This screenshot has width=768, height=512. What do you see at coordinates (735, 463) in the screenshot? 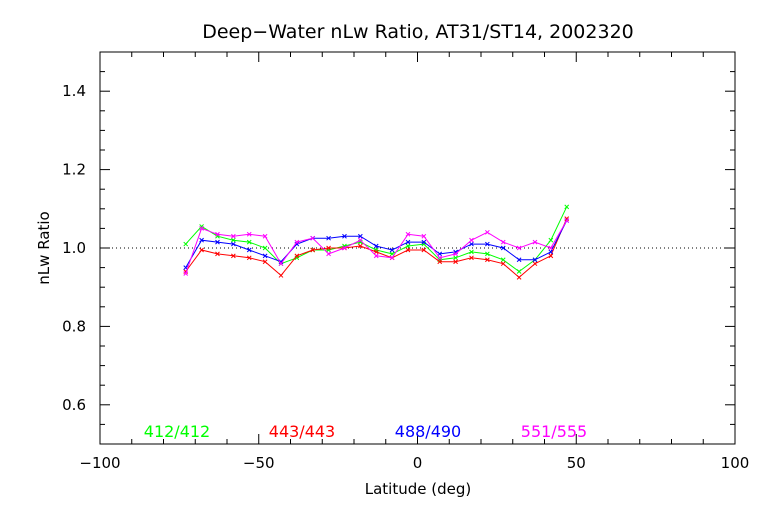
I see `x-tick-label: 100` at bounding box center [735, 463].